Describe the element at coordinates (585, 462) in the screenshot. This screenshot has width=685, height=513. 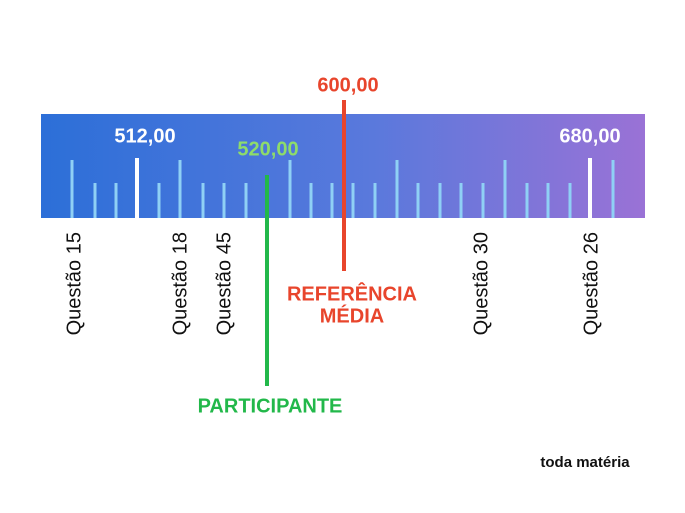
I see `brand: toda matéria` at that location.